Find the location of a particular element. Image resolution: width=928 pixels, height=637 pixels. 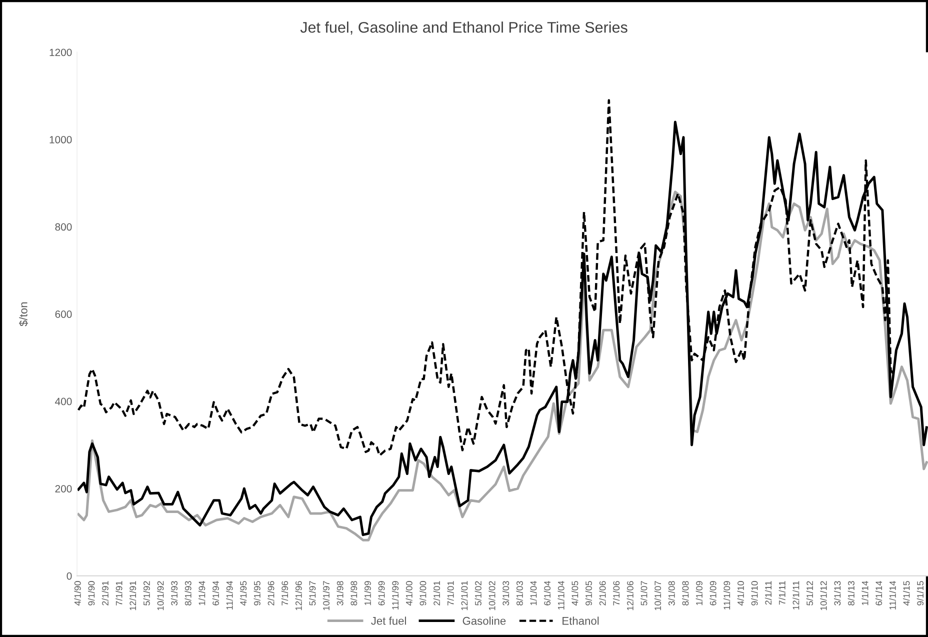

x-tick-label: 4/1/90 is located at coordinates (77, 593).